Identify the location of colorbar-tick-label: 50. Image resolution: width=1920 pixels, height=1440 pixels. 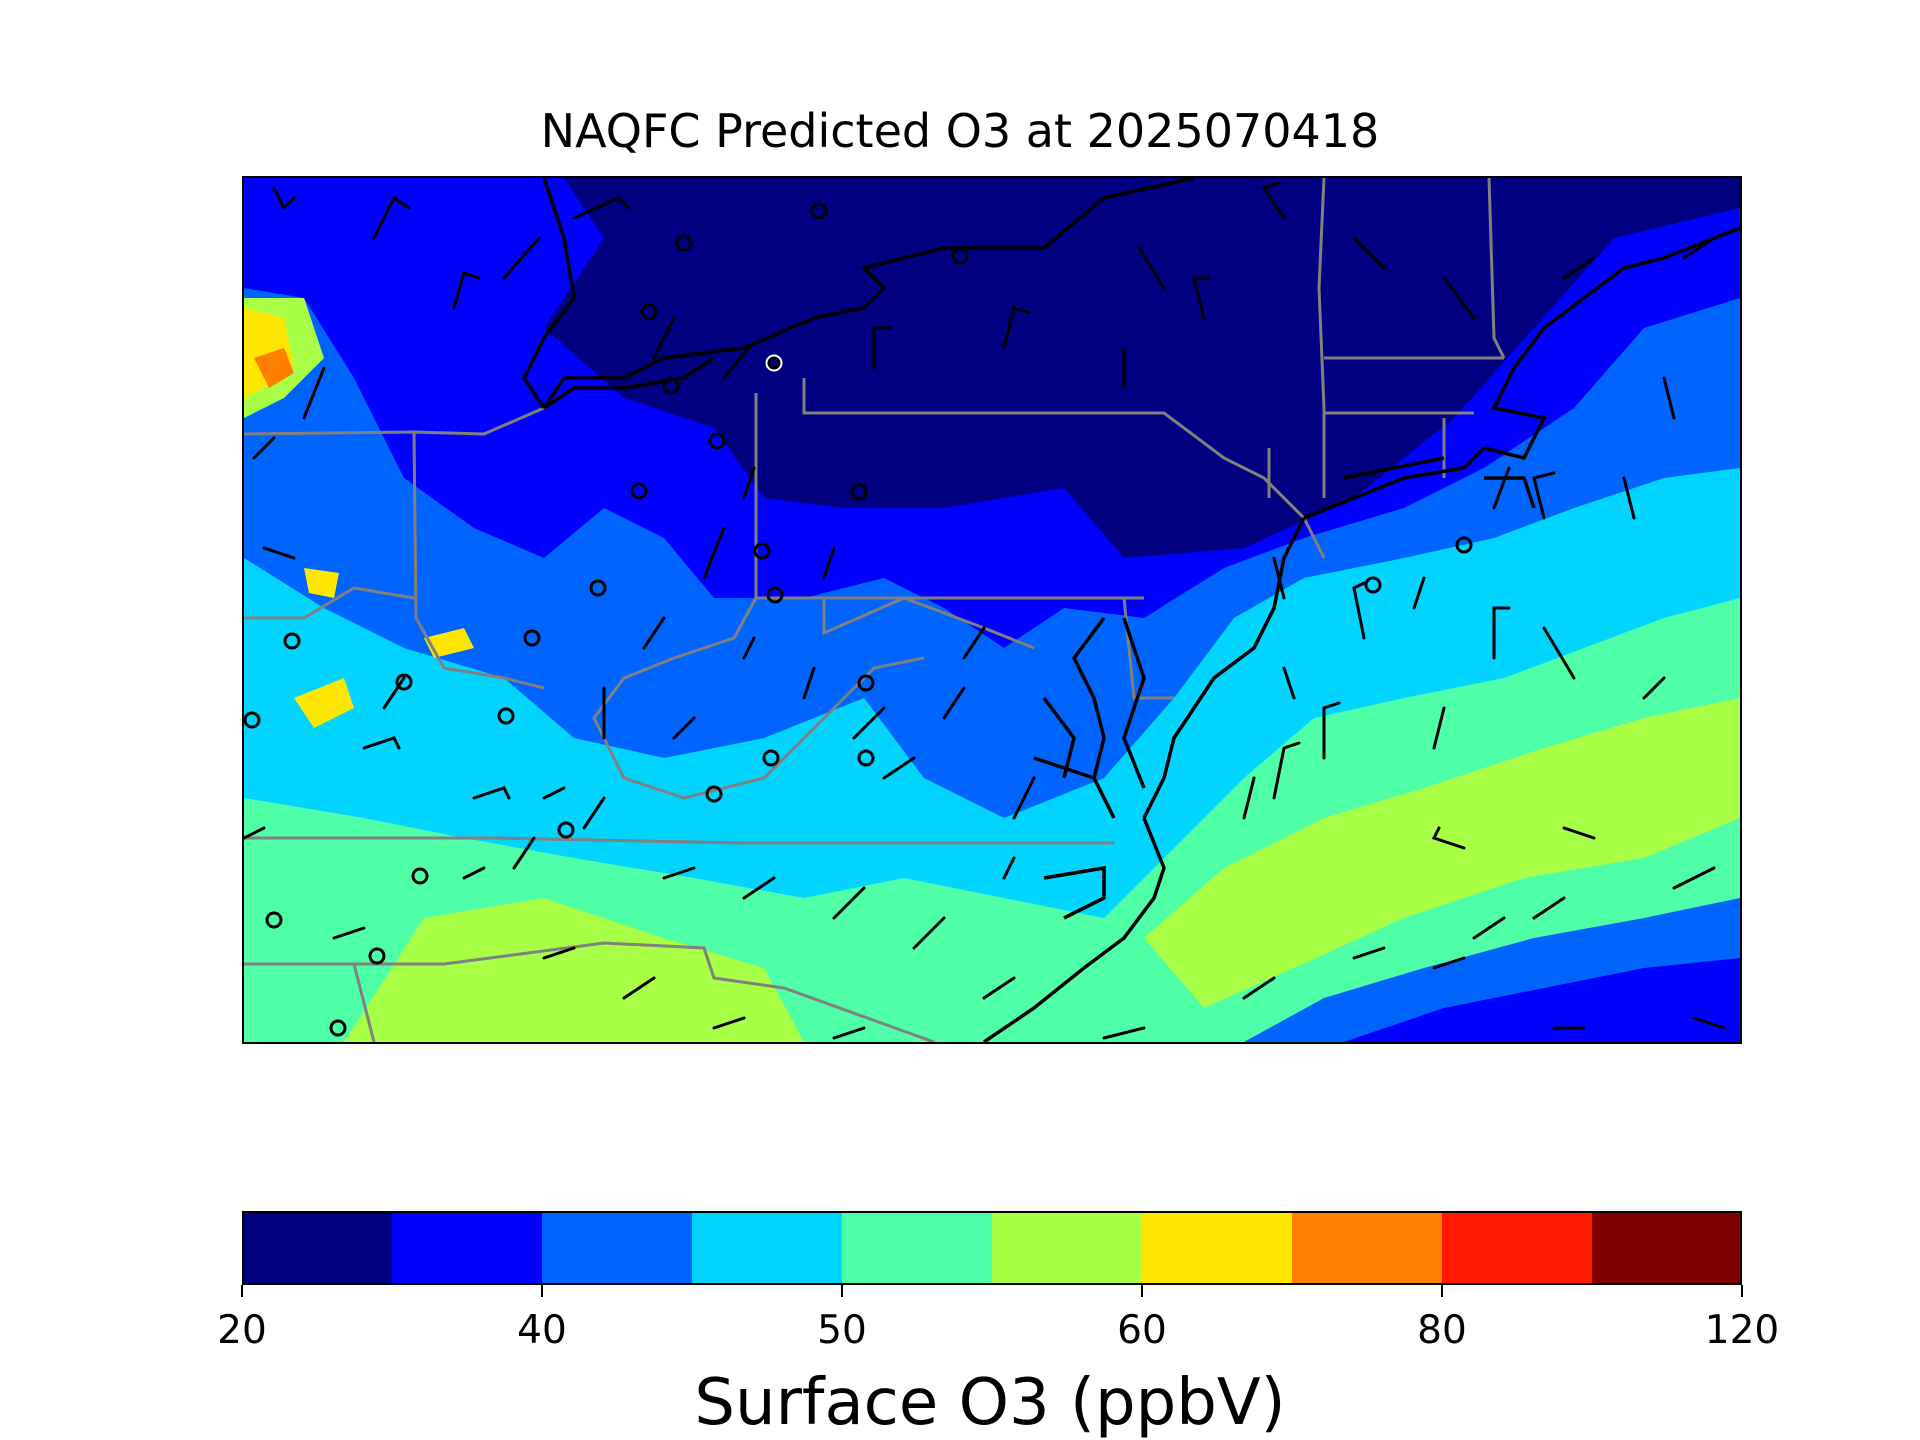
(842, 1330).